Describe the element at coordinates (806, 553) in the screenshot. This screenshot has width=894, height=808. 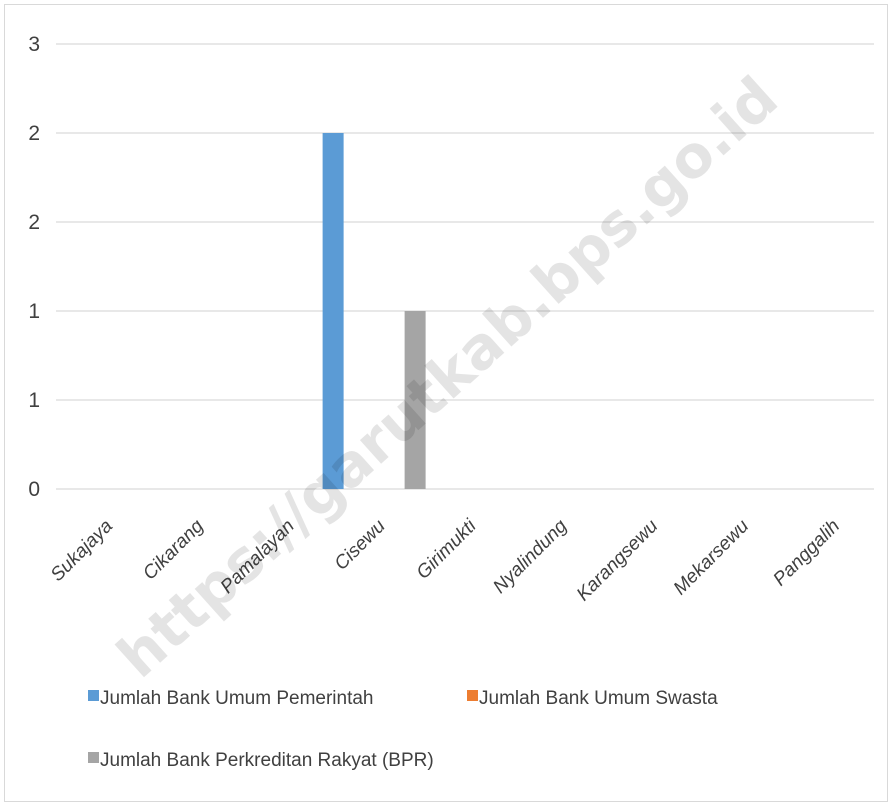
I see `x-tick-label: Panggalih` at that location.